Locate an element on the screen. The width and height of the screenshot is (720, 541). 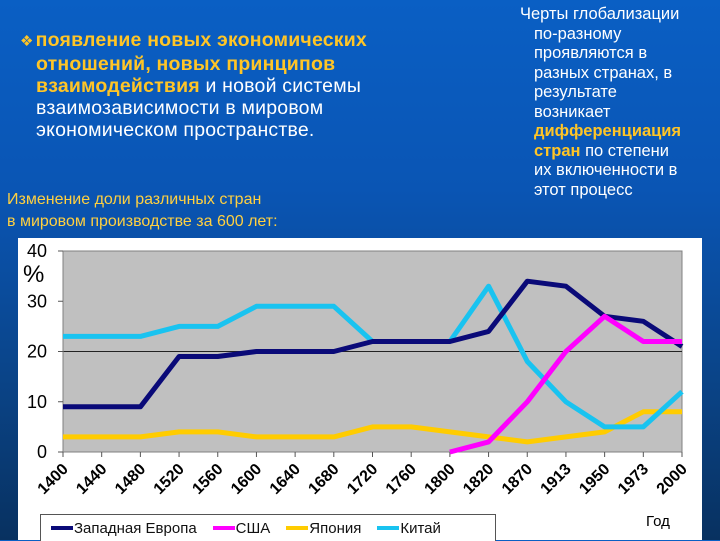
x-axis-label: Год is located at coordinates (658, 521).